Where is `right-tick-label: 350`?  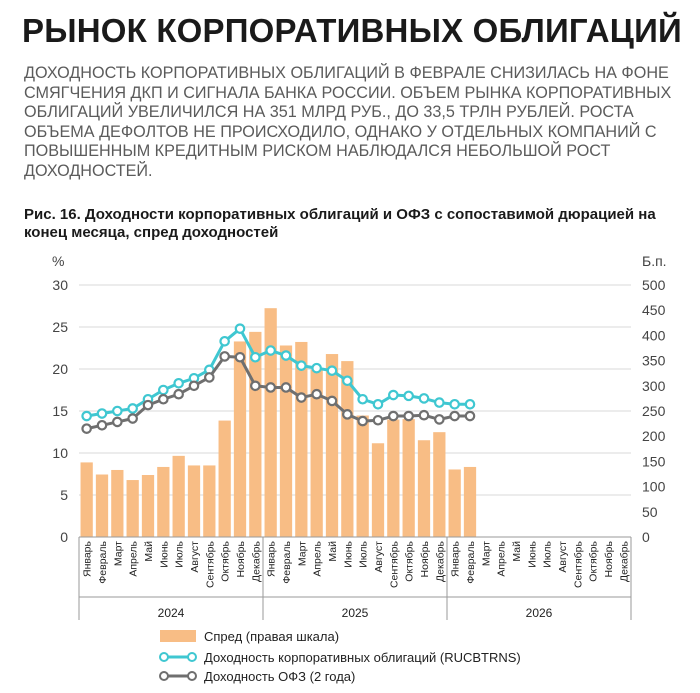 right-tick-label: 350 is located at coordinates (654, 361).